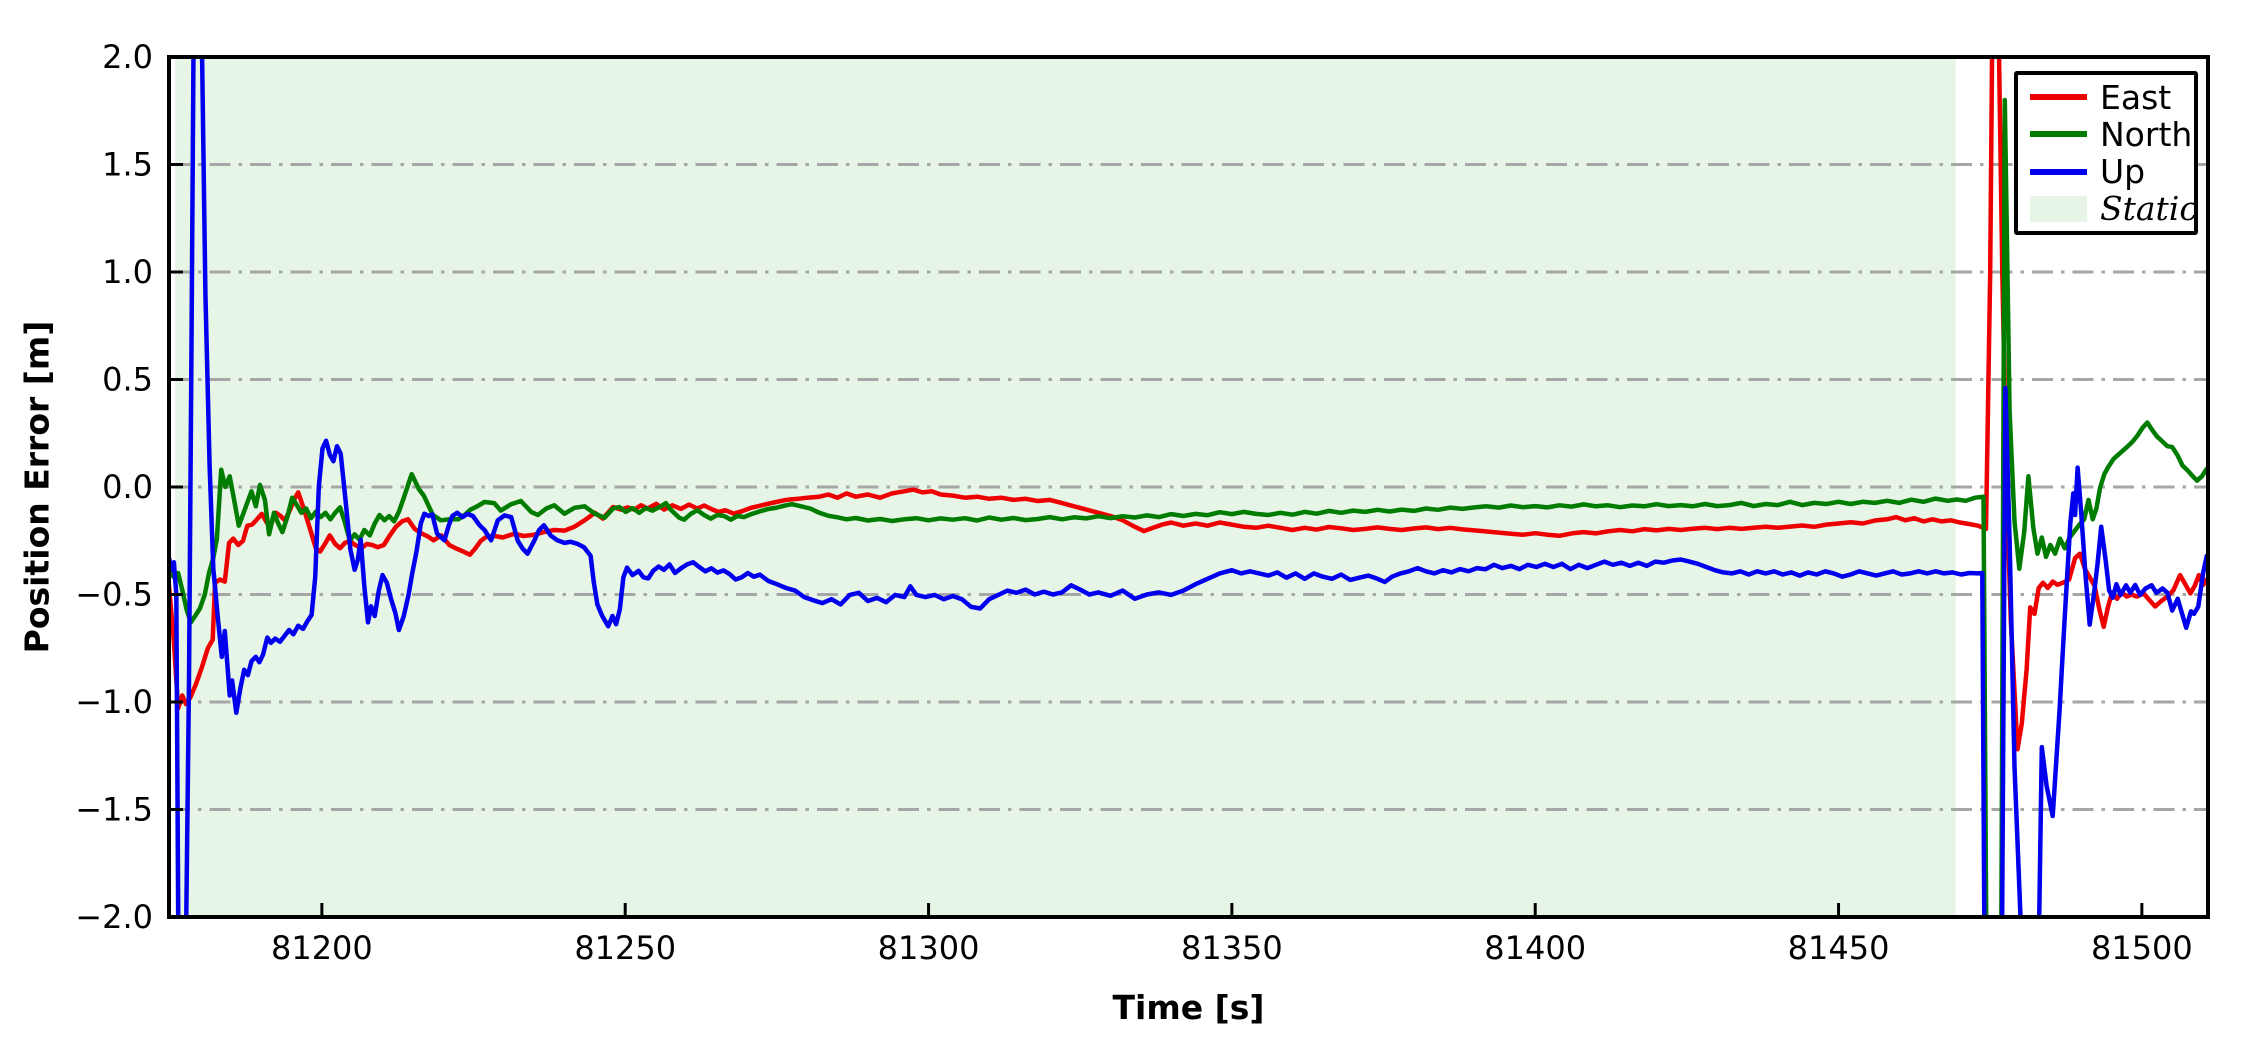 The height and width of the screenshot is (1050, 2250). I want to click on x-tick-label: 81300, so click(929, 948).